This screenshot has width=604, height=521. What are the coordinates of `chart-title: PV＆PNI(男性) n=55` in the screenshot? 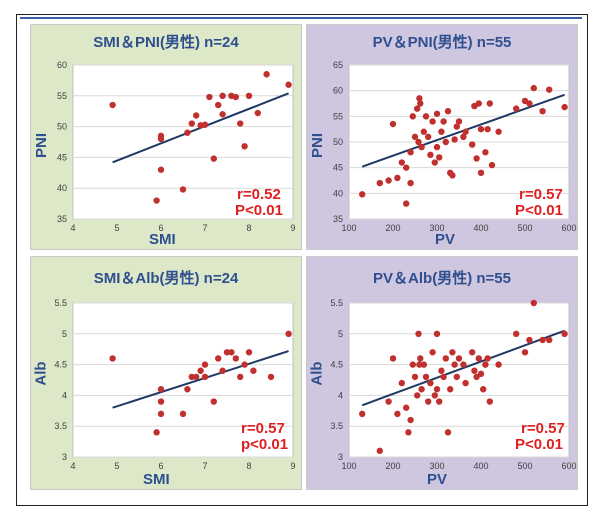 It's located at (442, 42).